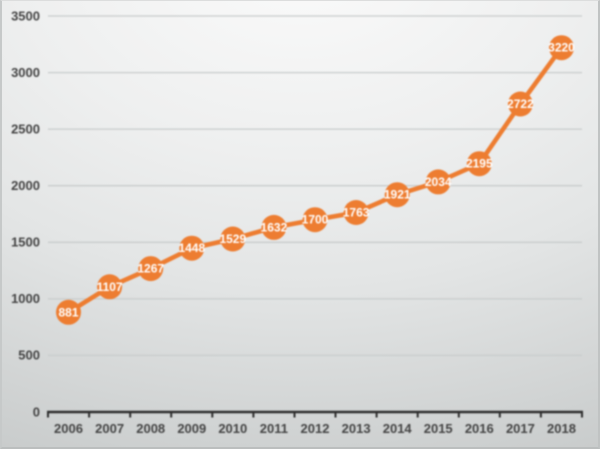 This screenshot has height=449, width=600. I want to click on svg-text: 1632, so click(274, 227).